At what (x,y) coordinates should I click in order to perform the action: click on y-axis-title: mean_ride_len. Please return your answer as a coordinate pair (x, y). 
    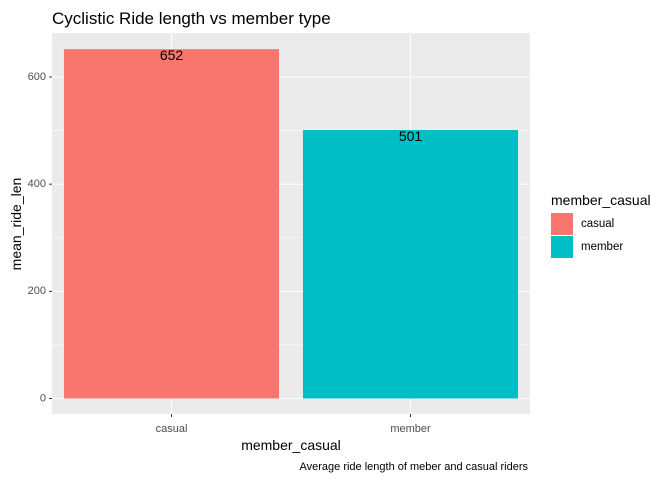
    Looking at the image, I should click on (16, 224).